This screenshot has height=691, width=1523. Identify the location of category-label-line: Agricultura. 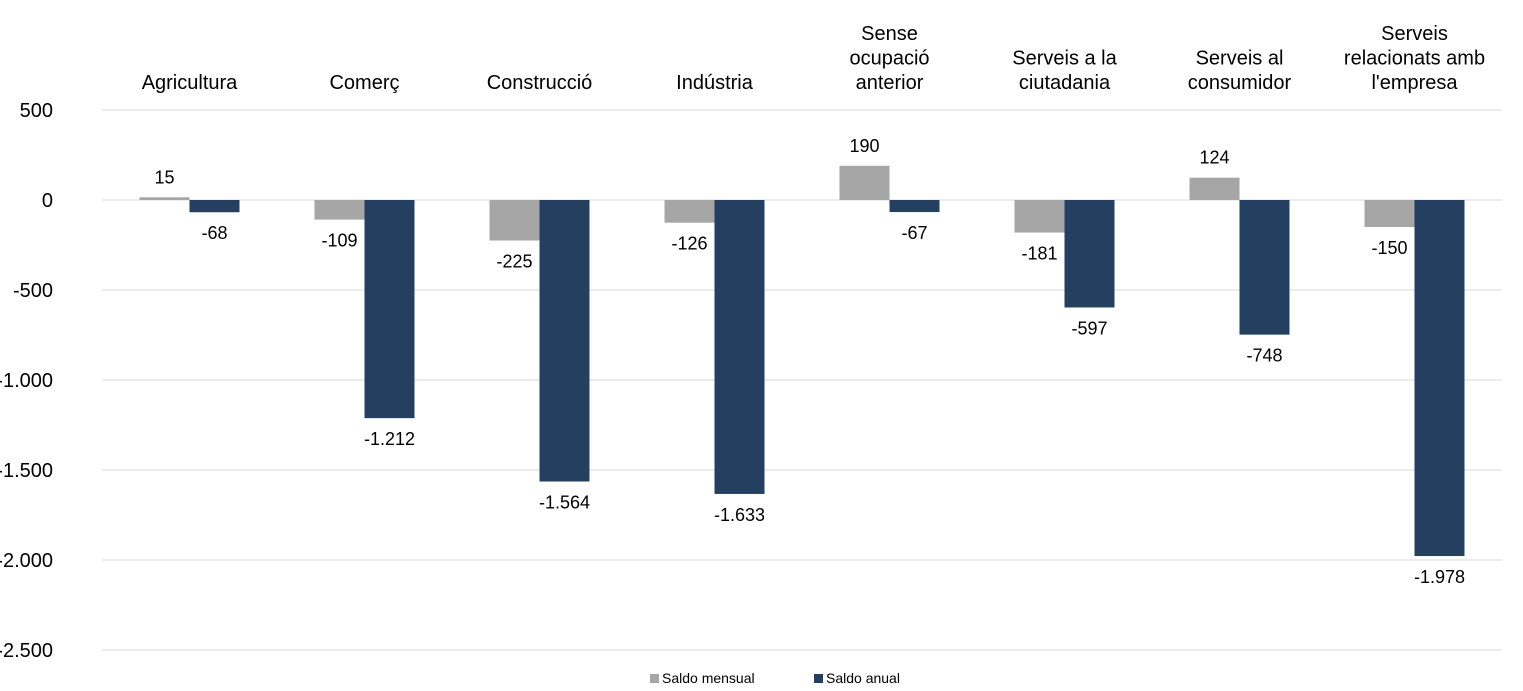
(190, 83).